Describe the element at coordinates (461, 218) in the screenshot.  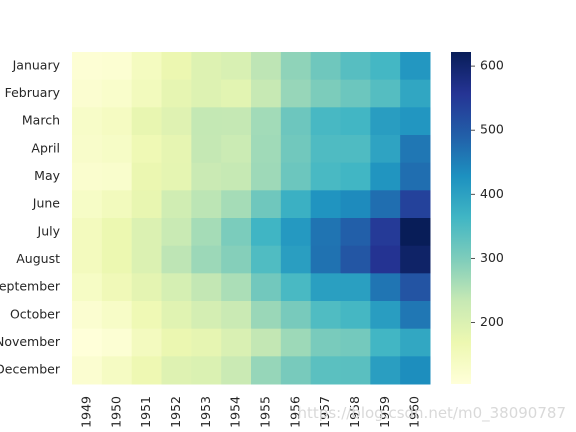
I see `colorbar-gradient` at that location.